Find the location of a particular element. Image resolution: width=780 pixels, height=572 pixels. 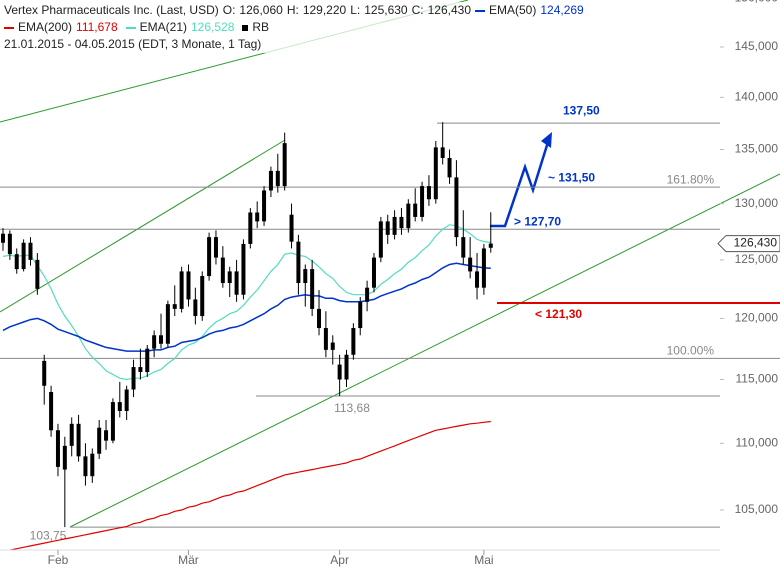

ohlc-value: 126,430 is located at coordinates (449, 10).